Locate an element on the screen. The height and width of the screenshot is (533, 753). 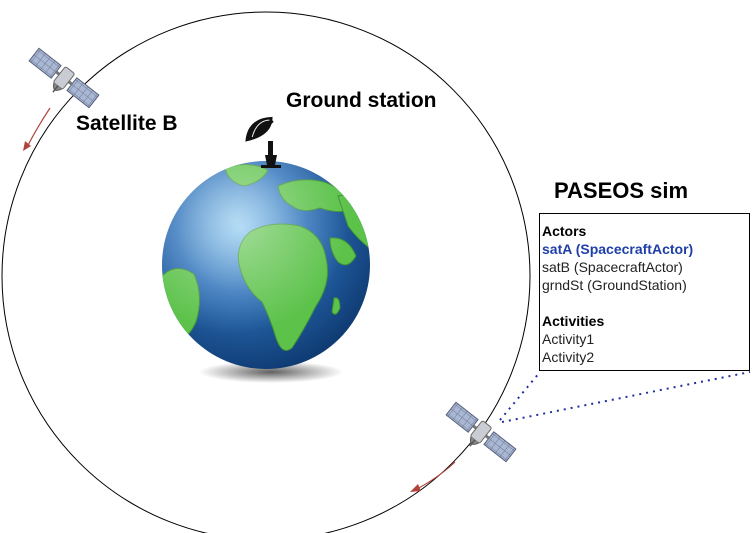
orbit-arrow-satellite-b is located at coordinates (37, 129).